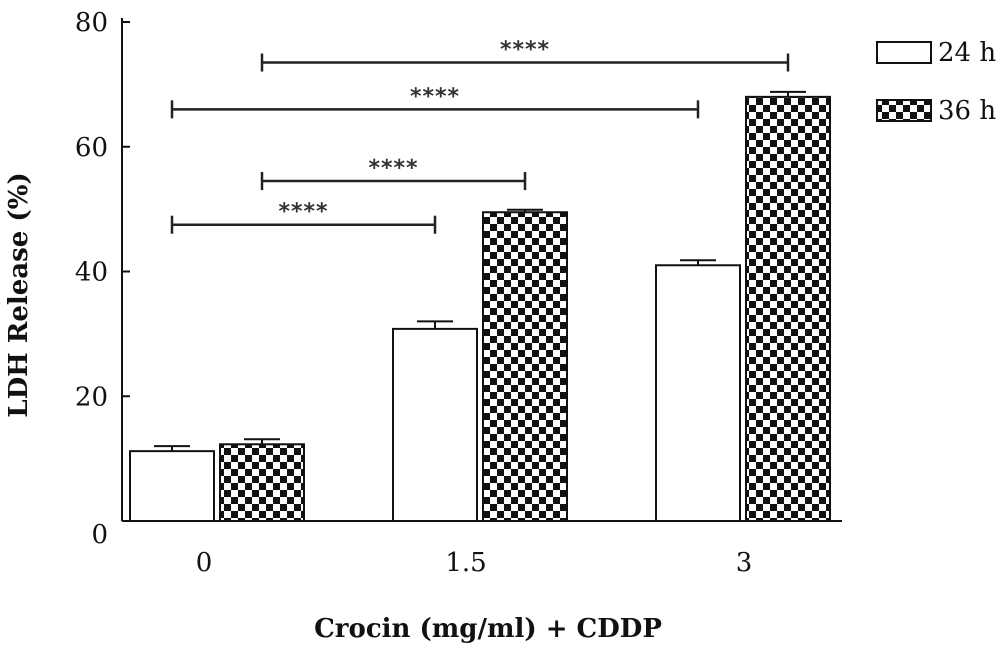  What do you see at coordinates (967, 111) in the screenshot?
I see `legend-label: 36 h` at bounding box center [967, 111].